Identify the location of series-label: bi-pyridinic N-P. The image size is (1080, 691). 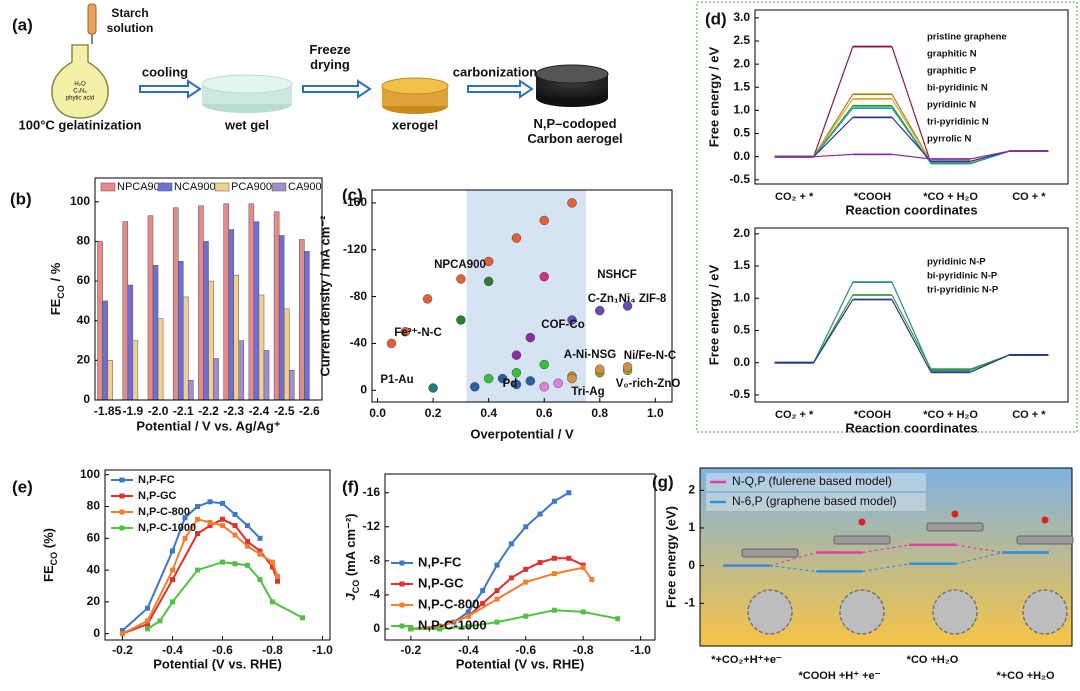
(962, 276).